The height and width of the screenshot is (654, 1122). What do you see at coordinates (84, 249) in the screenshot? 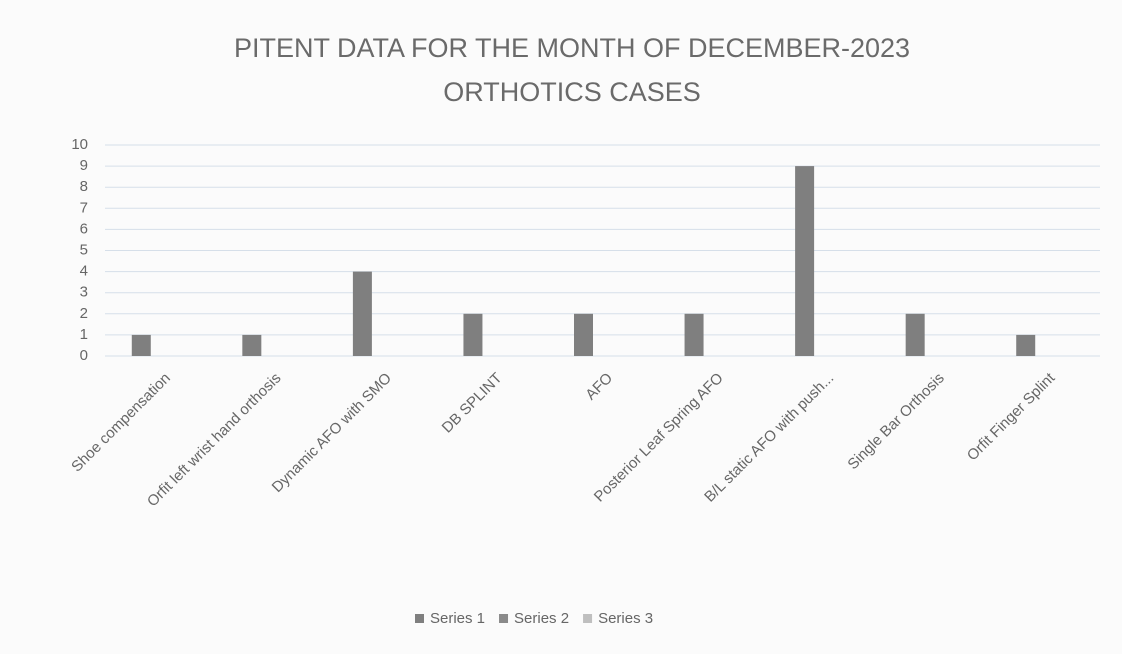
I see `y-tick-label: 5` at bounding box center [84, 249].